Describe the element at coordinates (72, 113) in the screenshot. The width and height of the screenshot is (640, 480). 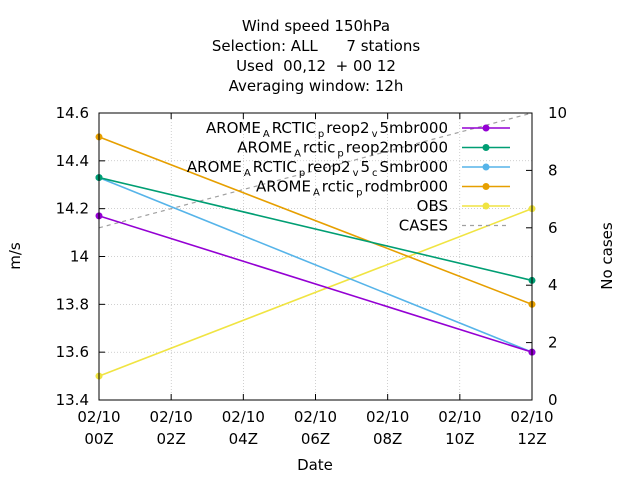
I see `y-tick-label: 14.6` at that location.